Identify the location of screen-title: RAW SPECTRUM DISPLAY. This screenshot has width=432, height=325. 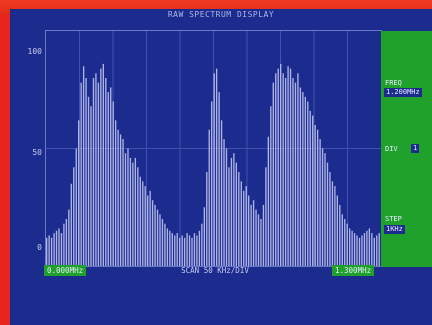
(221, 14).